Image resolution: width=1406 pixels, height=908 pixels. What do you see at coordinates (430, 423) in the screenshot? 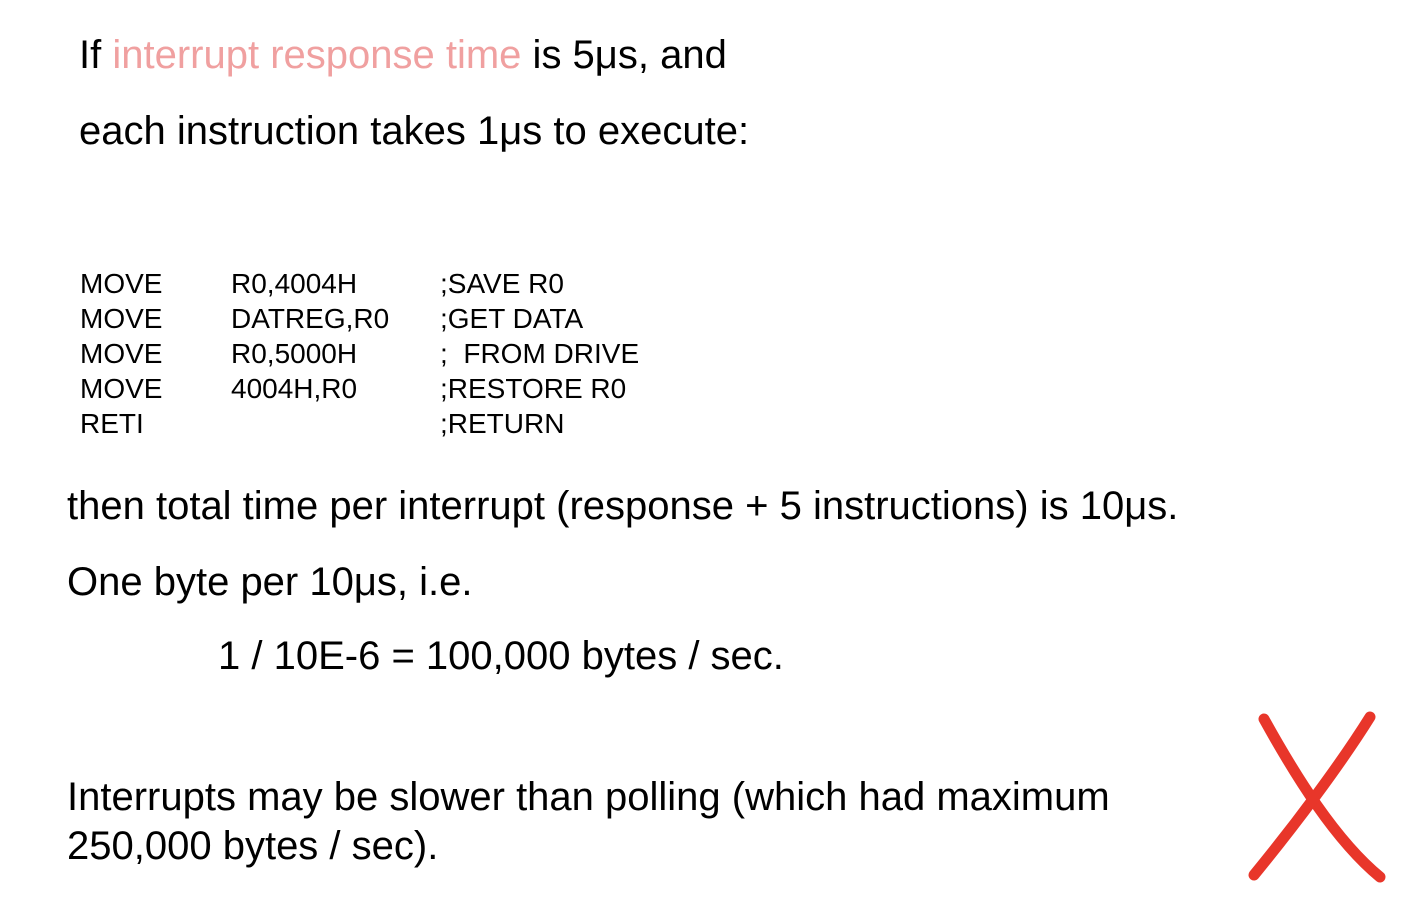
I see `code-row: RETI ;RETURN` at bounding box center [430, 423].